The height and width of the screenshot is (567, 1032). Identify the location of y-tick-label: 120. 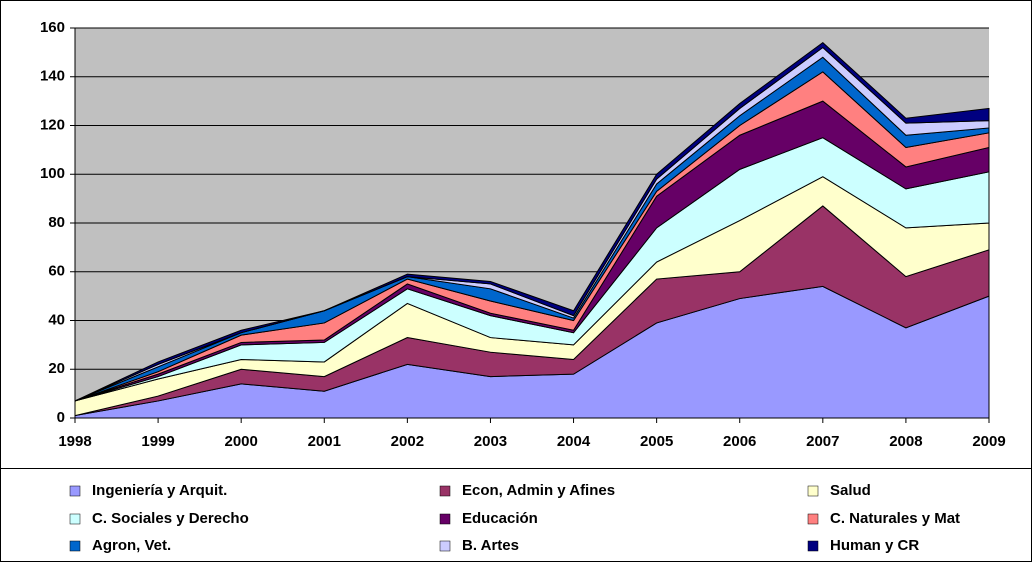
(52, 124).